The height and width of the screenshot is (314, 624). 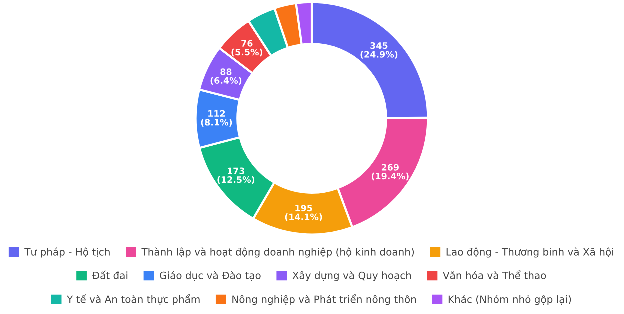 What do you see at coordinates (216, 118) in the screenshot?
I see `data-label: 112 (8.1%)` at bounding box center [216, 118].